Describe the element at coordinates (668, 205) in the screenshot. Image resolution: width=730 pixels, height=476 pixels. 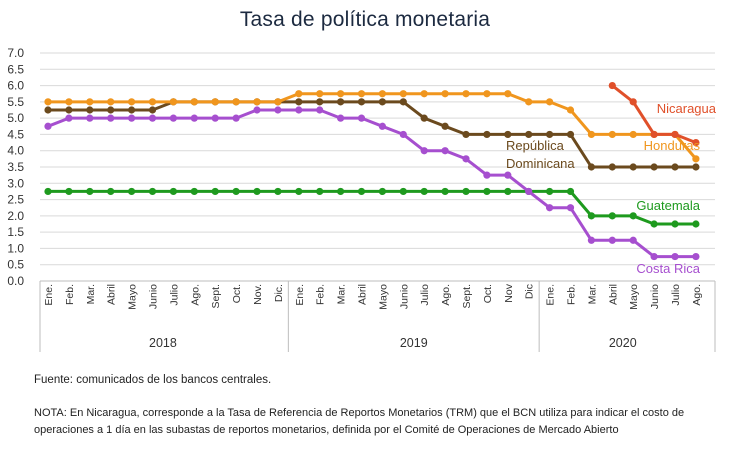
I see `series-label: Guatemala` at that location.